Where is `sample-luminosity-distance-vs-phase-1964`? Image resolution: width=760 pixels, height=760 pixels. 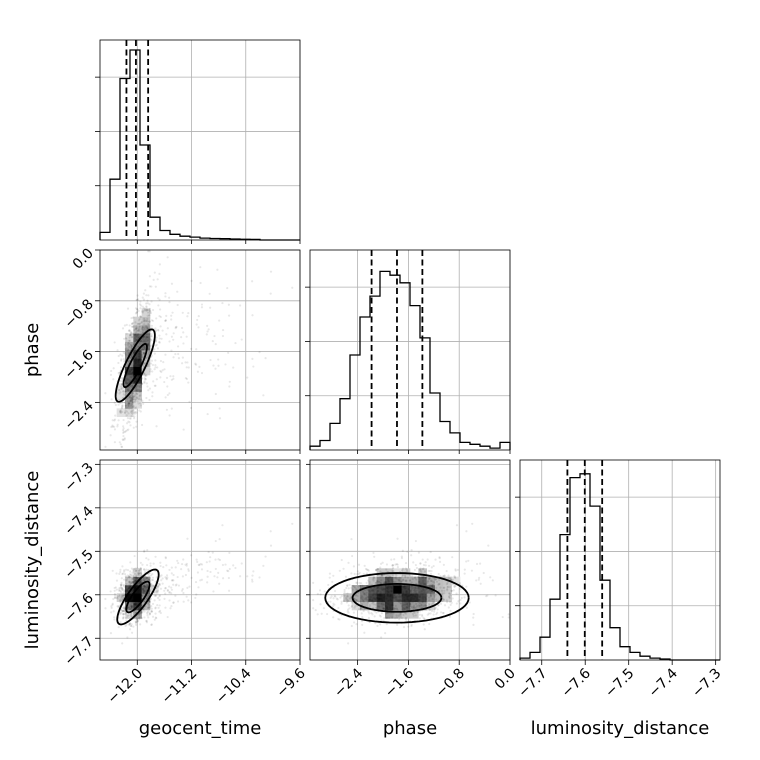 sample-luminosity-distance-vs-phase-1964 is located at coordinates (361, 598).